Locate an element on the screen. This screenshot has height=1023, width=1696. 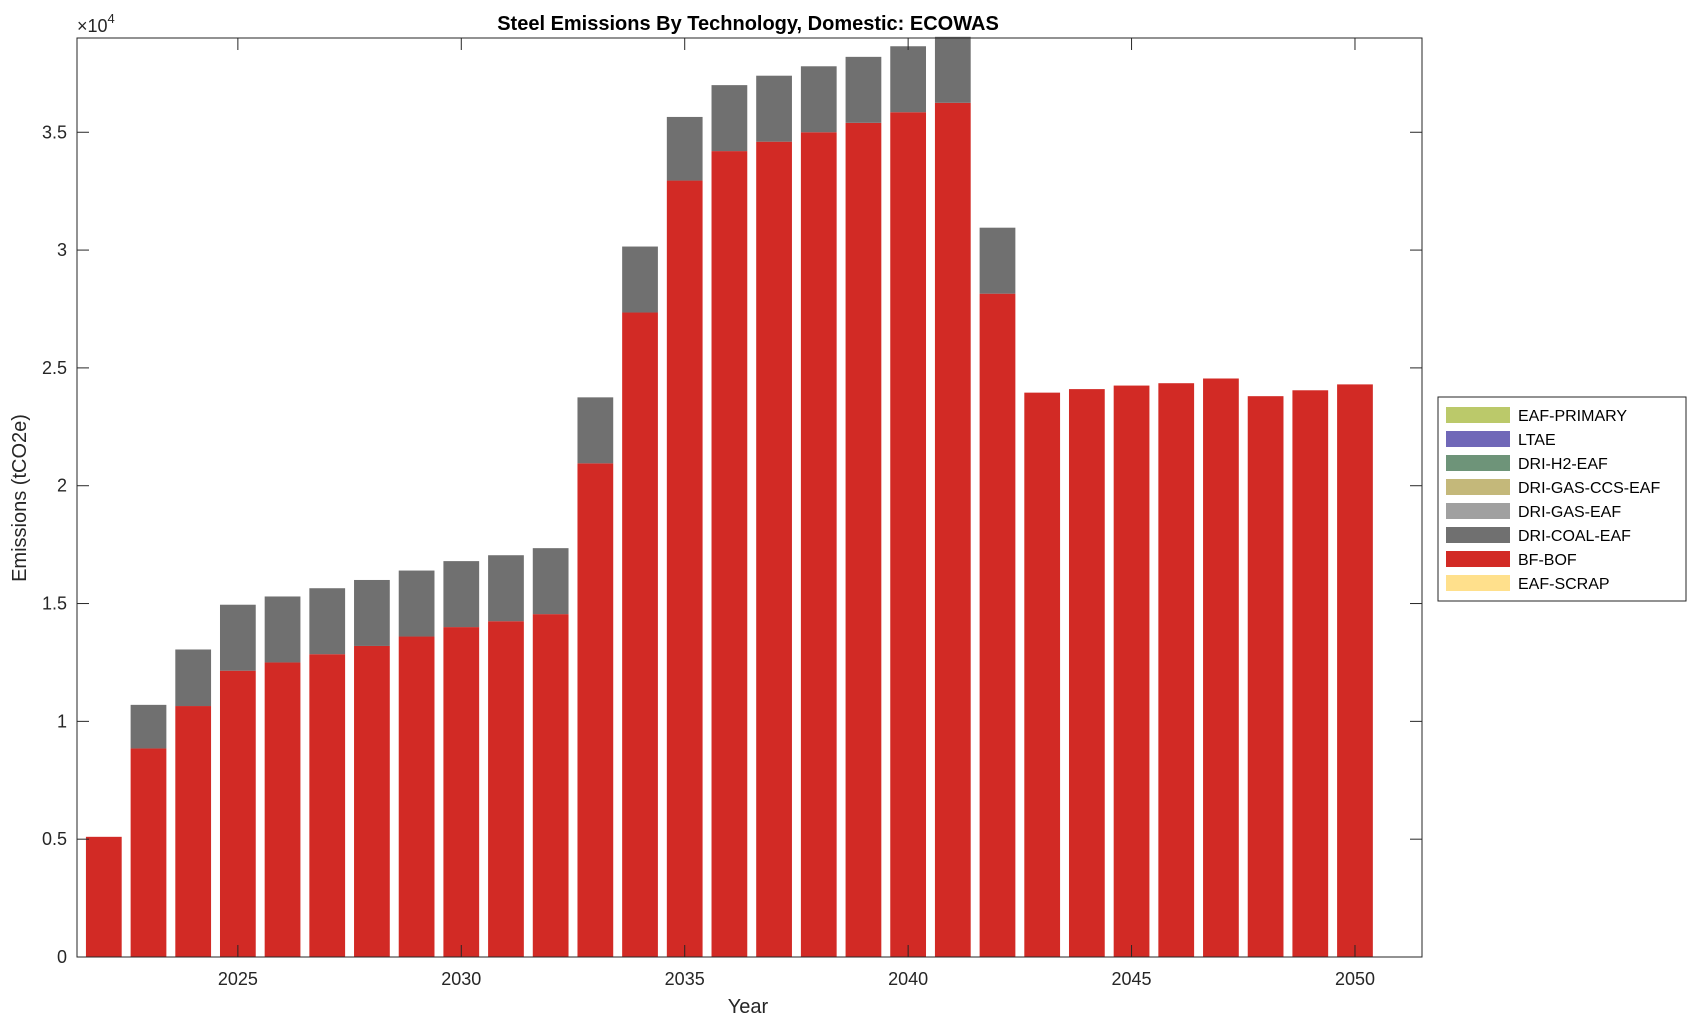
bar-dri-coal-eaf-2039 is located at coordinates (863, 89).